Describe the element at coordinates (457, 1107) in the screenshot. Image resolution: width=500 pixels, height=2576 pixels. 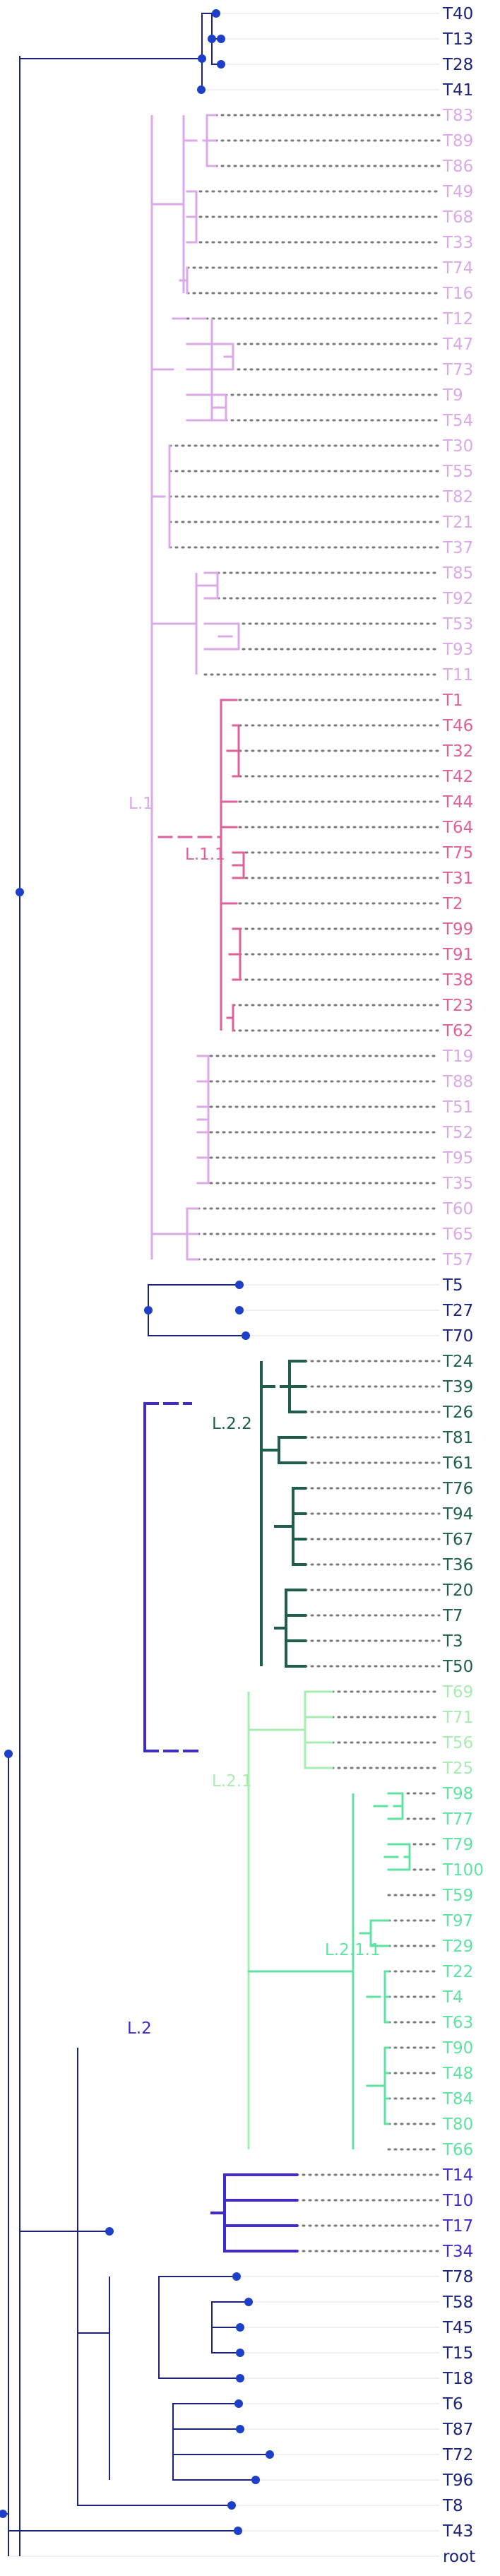
I see `tip-label: T51` at that location.